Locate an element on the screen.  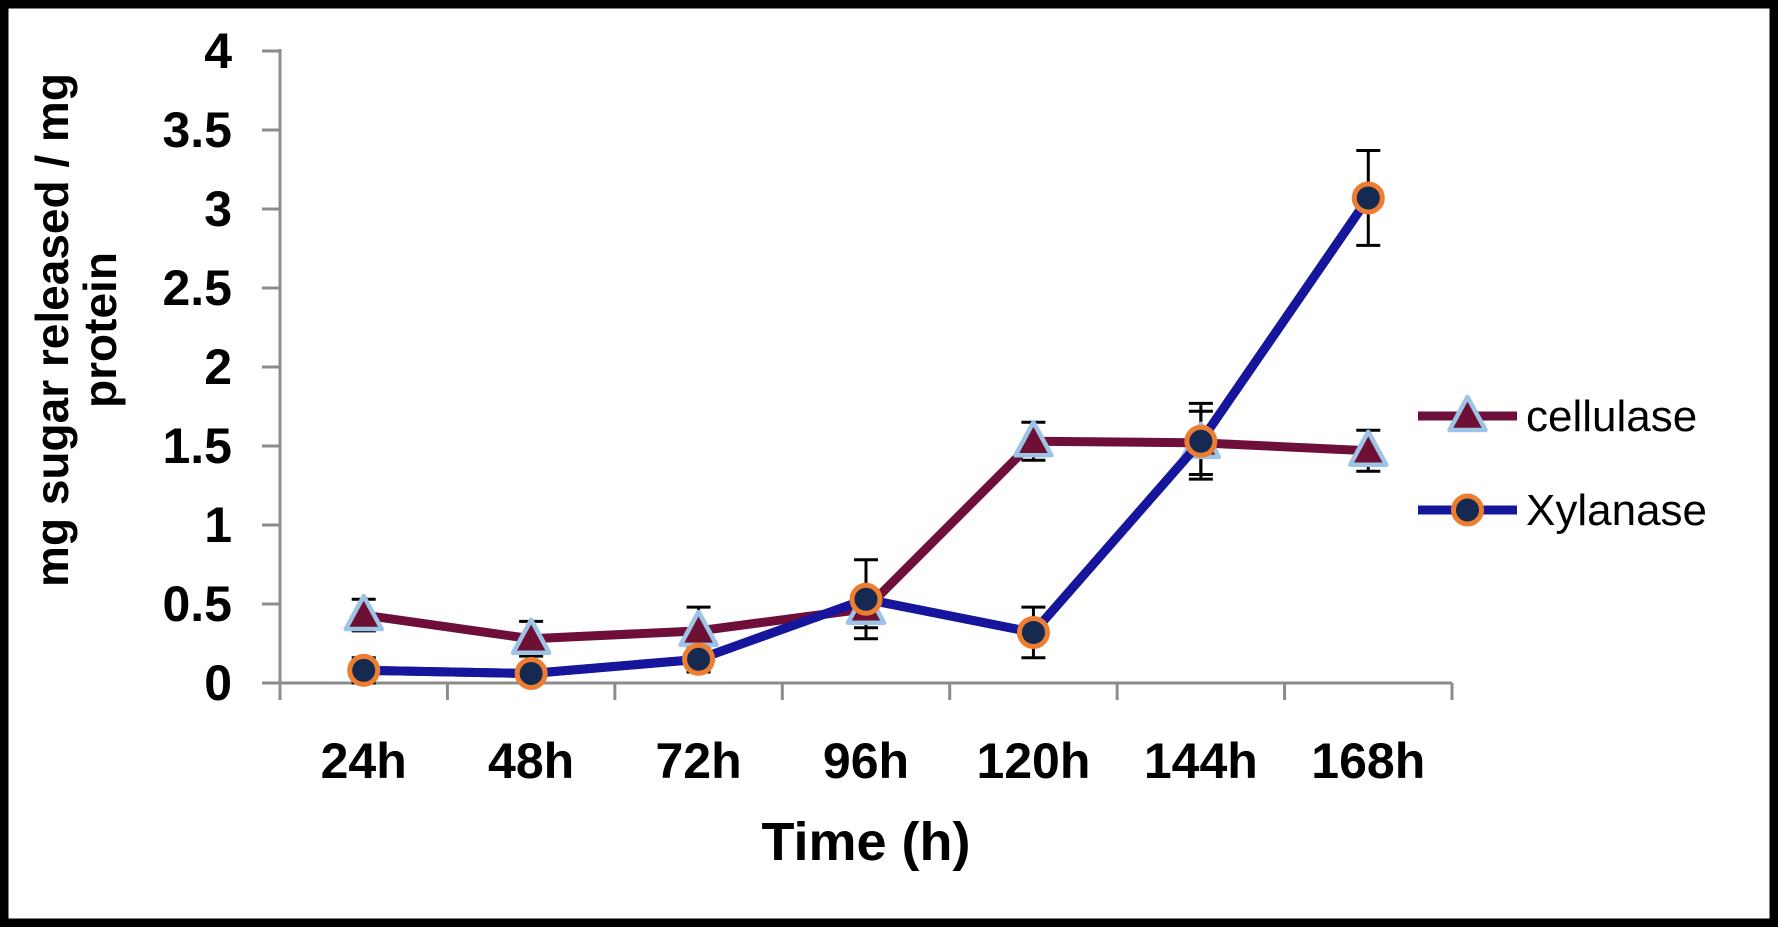
y-tick-label: 3.5 is located at coordinates (197, 130).